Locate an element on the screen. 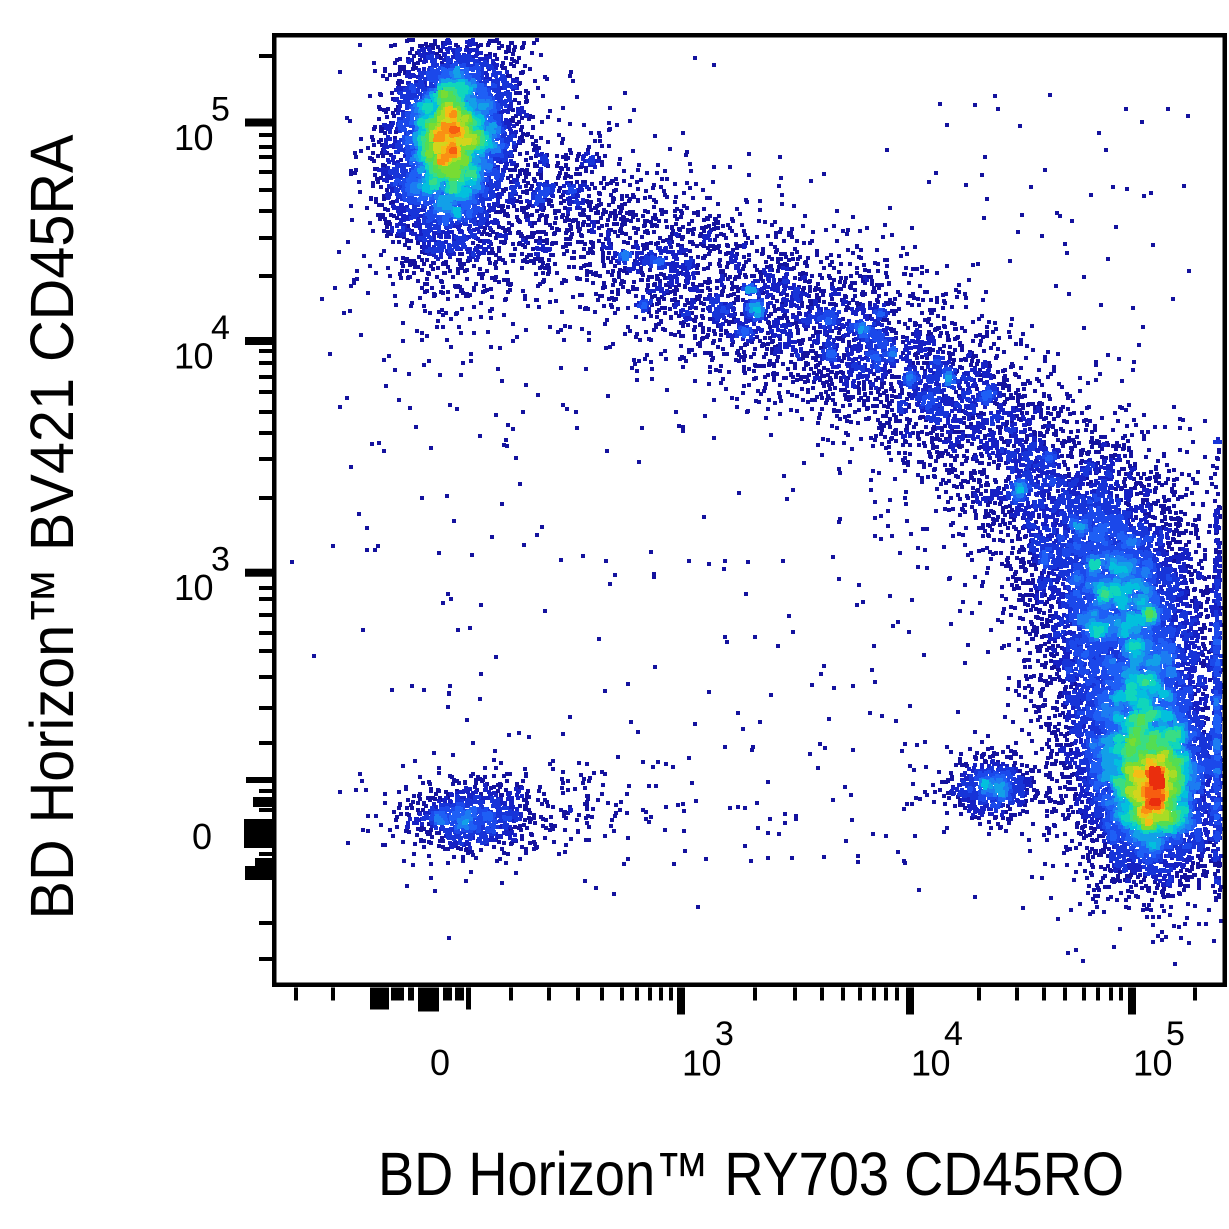 The height and width of the screenshot is (1229, 1229). svg-text: BD Horizon™ RY703 CD45RO is located at coordinates (751, 1174).